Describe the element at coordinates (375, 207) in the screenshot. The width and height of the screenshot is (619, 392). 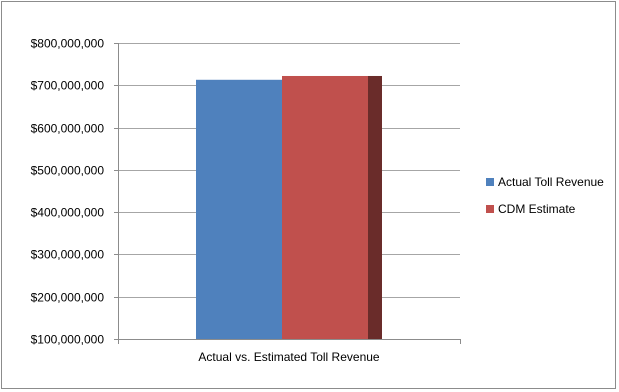
I see `bar-side` at that location.